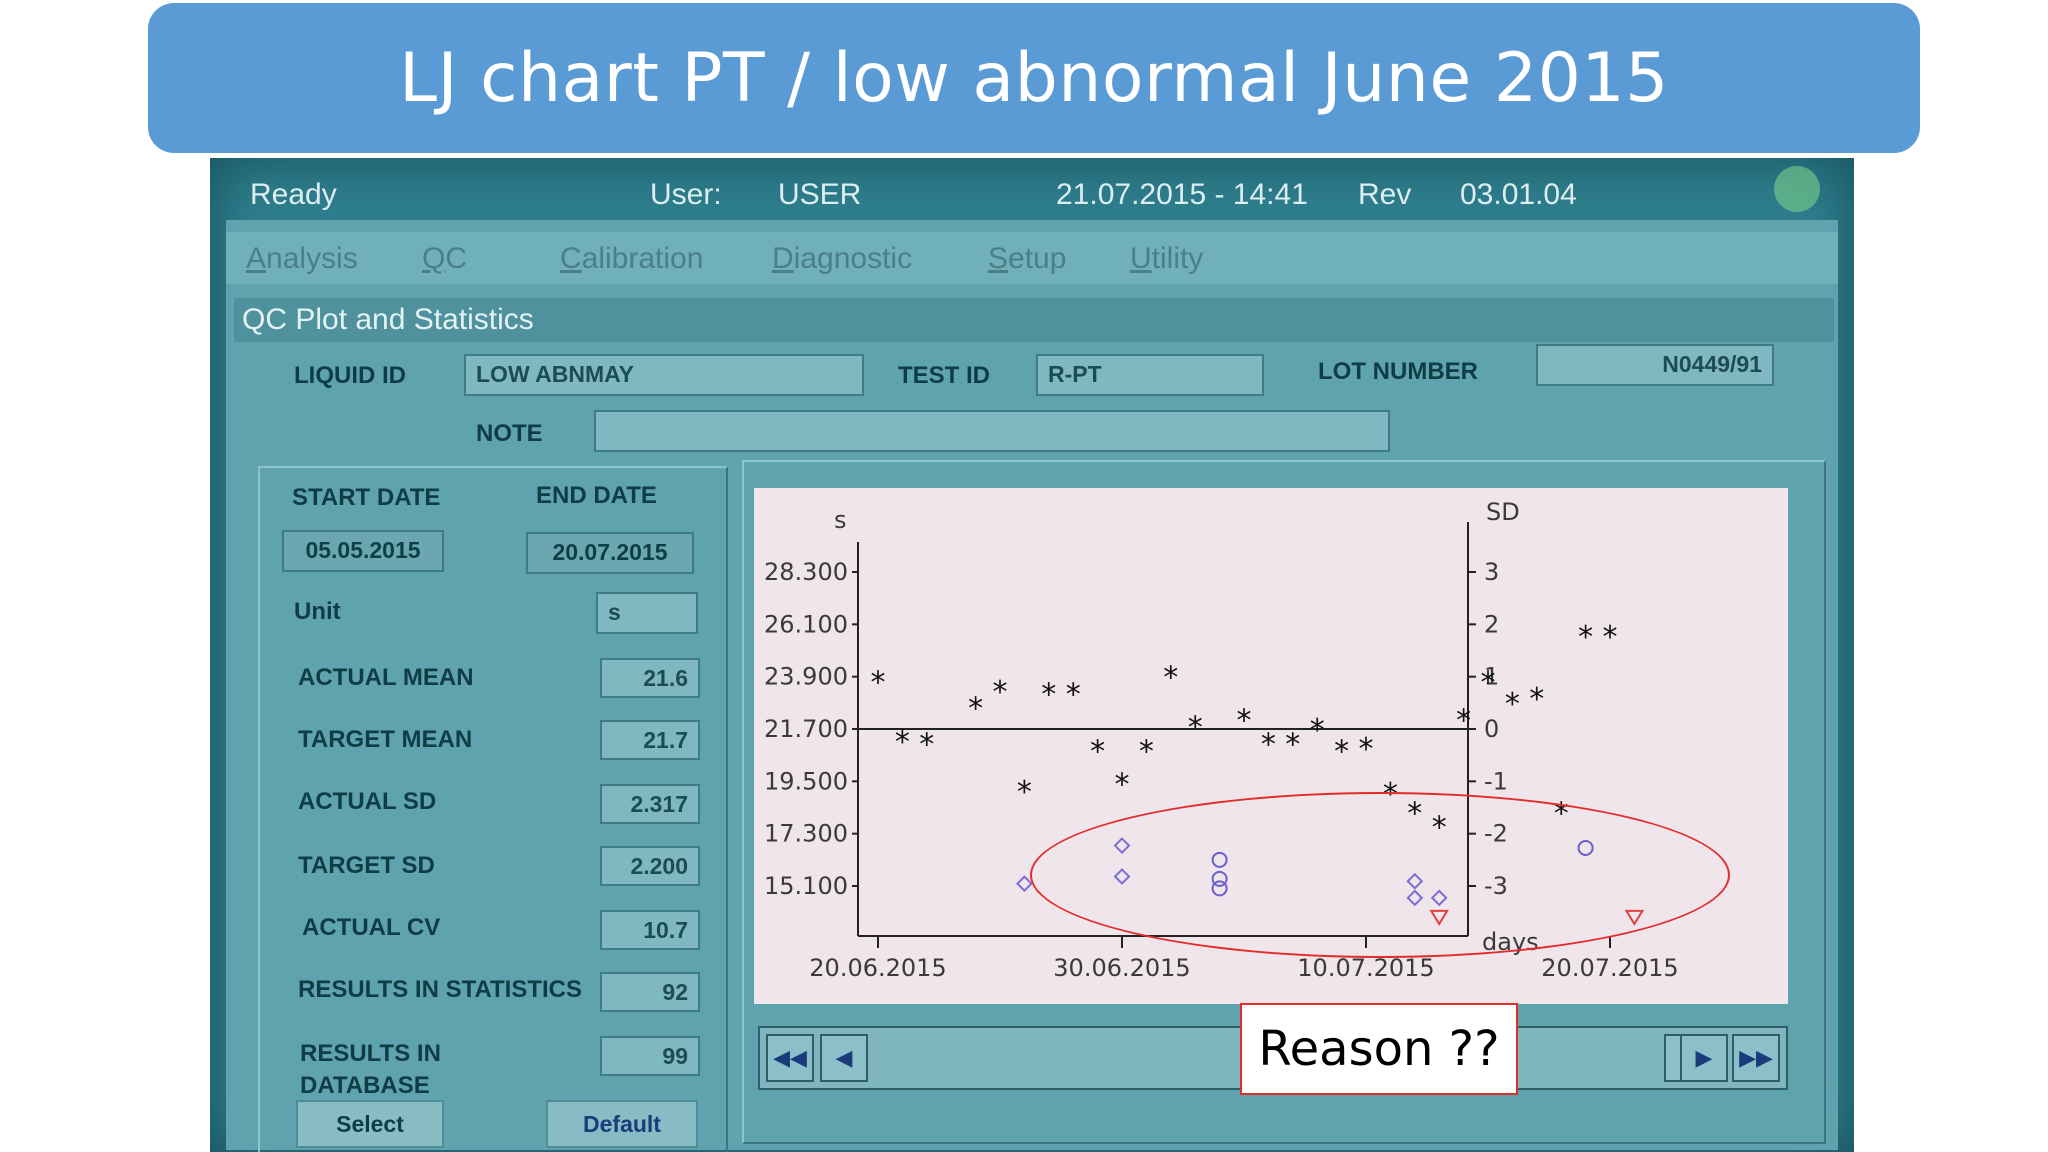 The height and width of the screenshot is (1152, 2048). What do you see at coordinates (844, 1058) in the screenshot?
I see `rewind-icon: ◀` at bounding box center [844, 1058].